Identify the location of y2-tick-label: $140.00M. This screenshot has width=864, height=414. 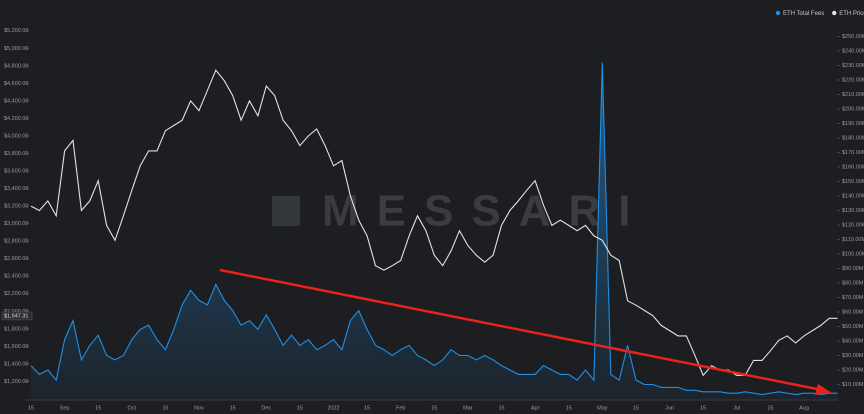
(853, 196).